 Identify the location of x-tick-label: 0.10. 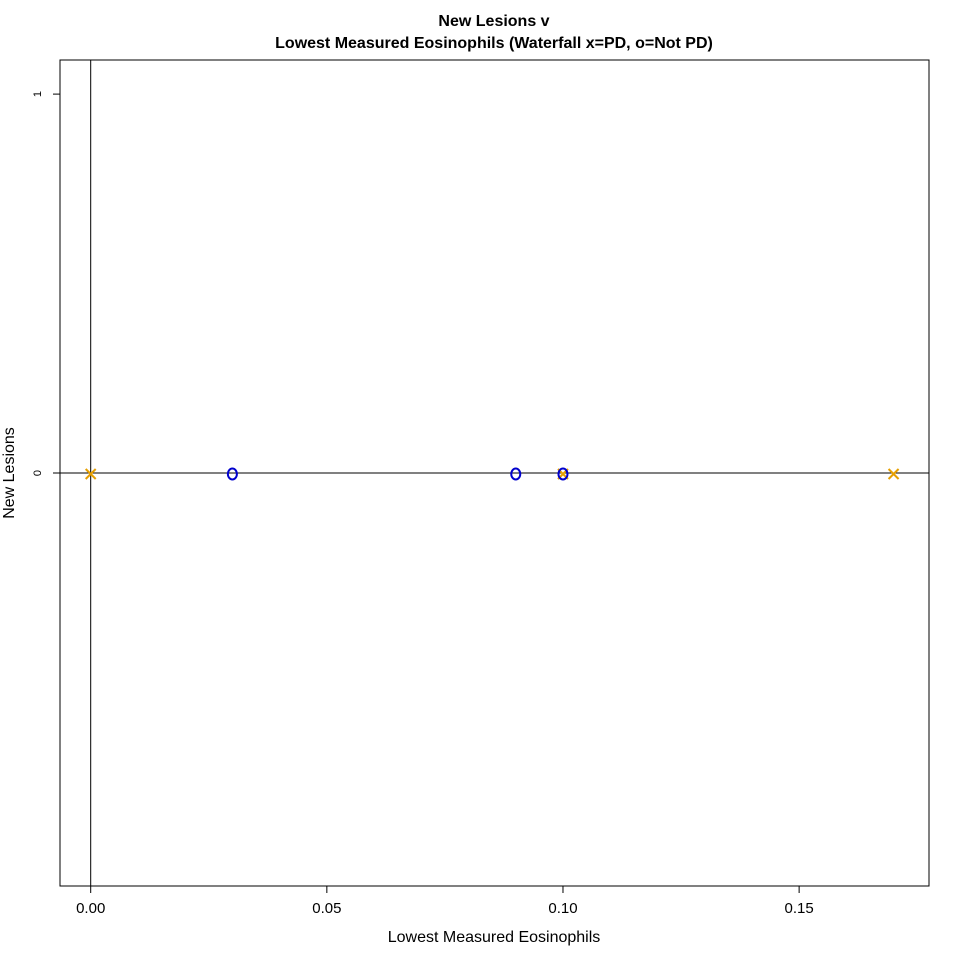
(562, 908).